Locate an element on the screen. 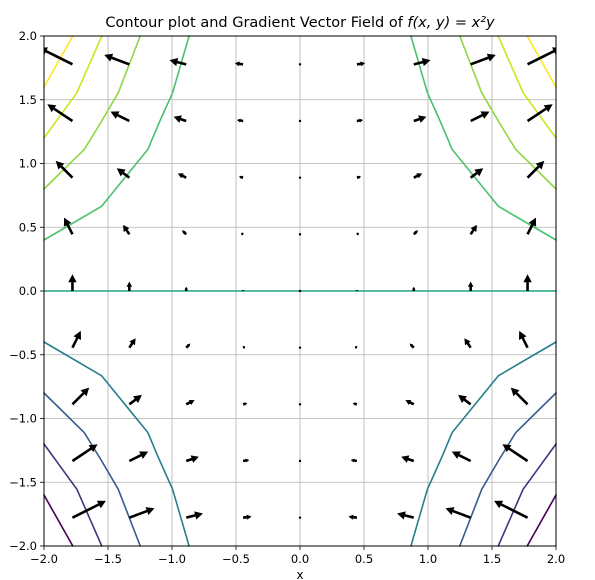 This screenshot has height=580, width=595. y-tick-label: −2.0 is located at coordinates (23, 546).